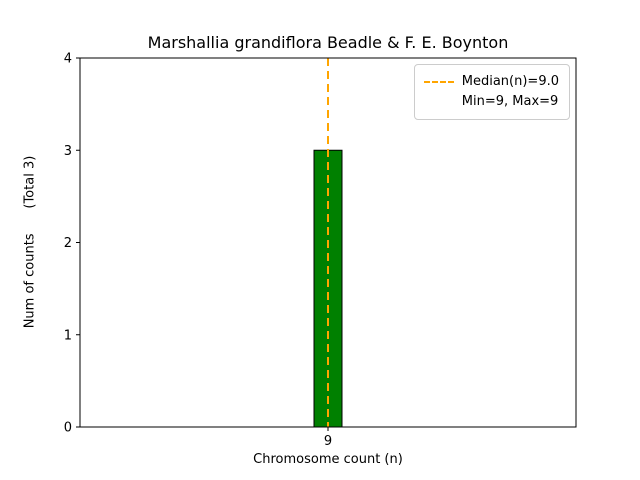  What do you see at coordinates (68, 243) in the screenshot?
I see `y-tick-label: 2` at bounding box center [68, 243].